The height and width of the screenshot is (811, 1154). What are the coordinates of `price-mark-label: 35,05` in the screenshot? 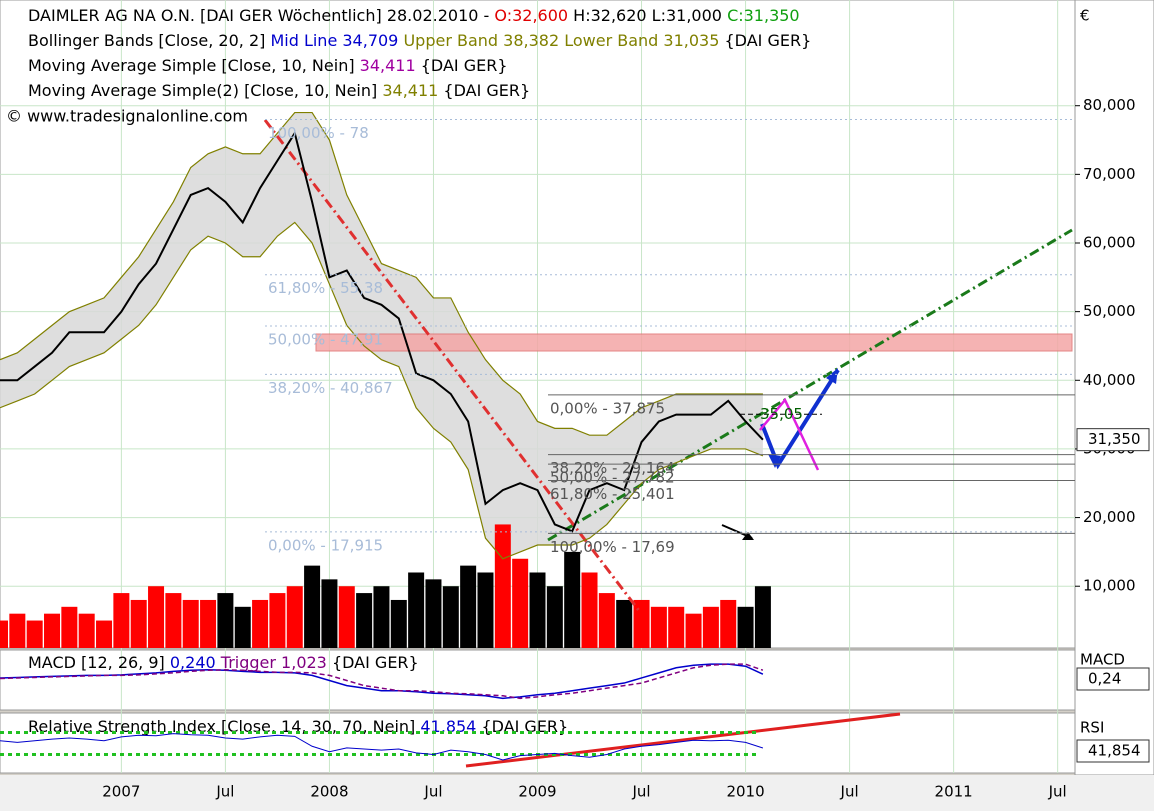 It's located at (781, 414).